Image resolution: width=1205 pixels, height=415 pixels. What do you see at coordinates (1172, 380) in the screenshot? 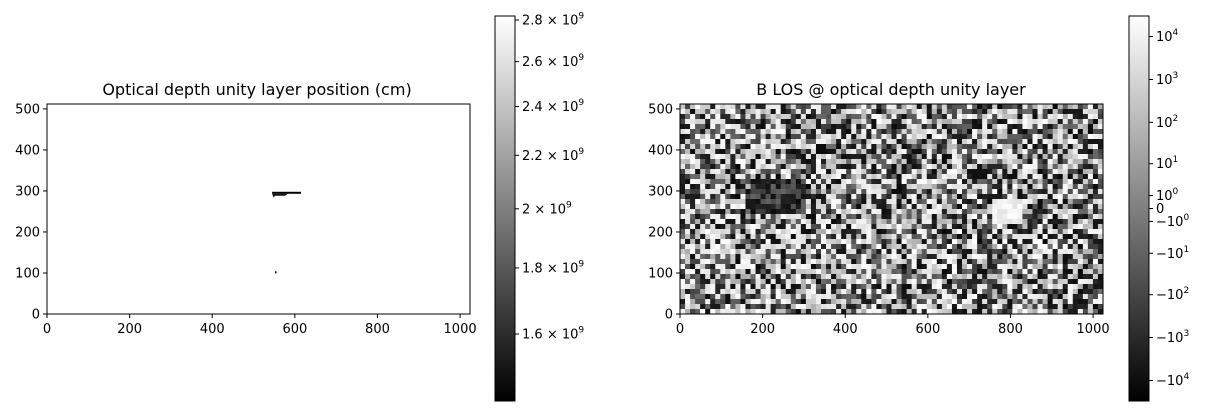
I see `colorbar-tick-label: −104` at bounding box center [1172, 380].